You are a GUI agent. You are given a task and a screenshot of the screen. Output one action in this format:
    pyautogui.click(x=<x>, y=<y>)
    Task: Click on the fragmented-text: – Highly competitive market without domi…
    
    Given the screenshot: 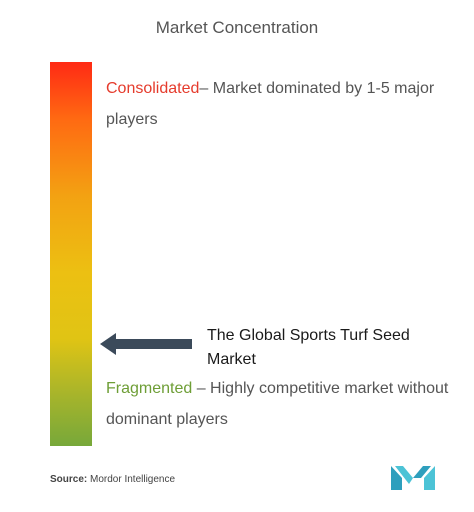 What is the action you would take?
    pyautogui.click(x=277, y=404)
    